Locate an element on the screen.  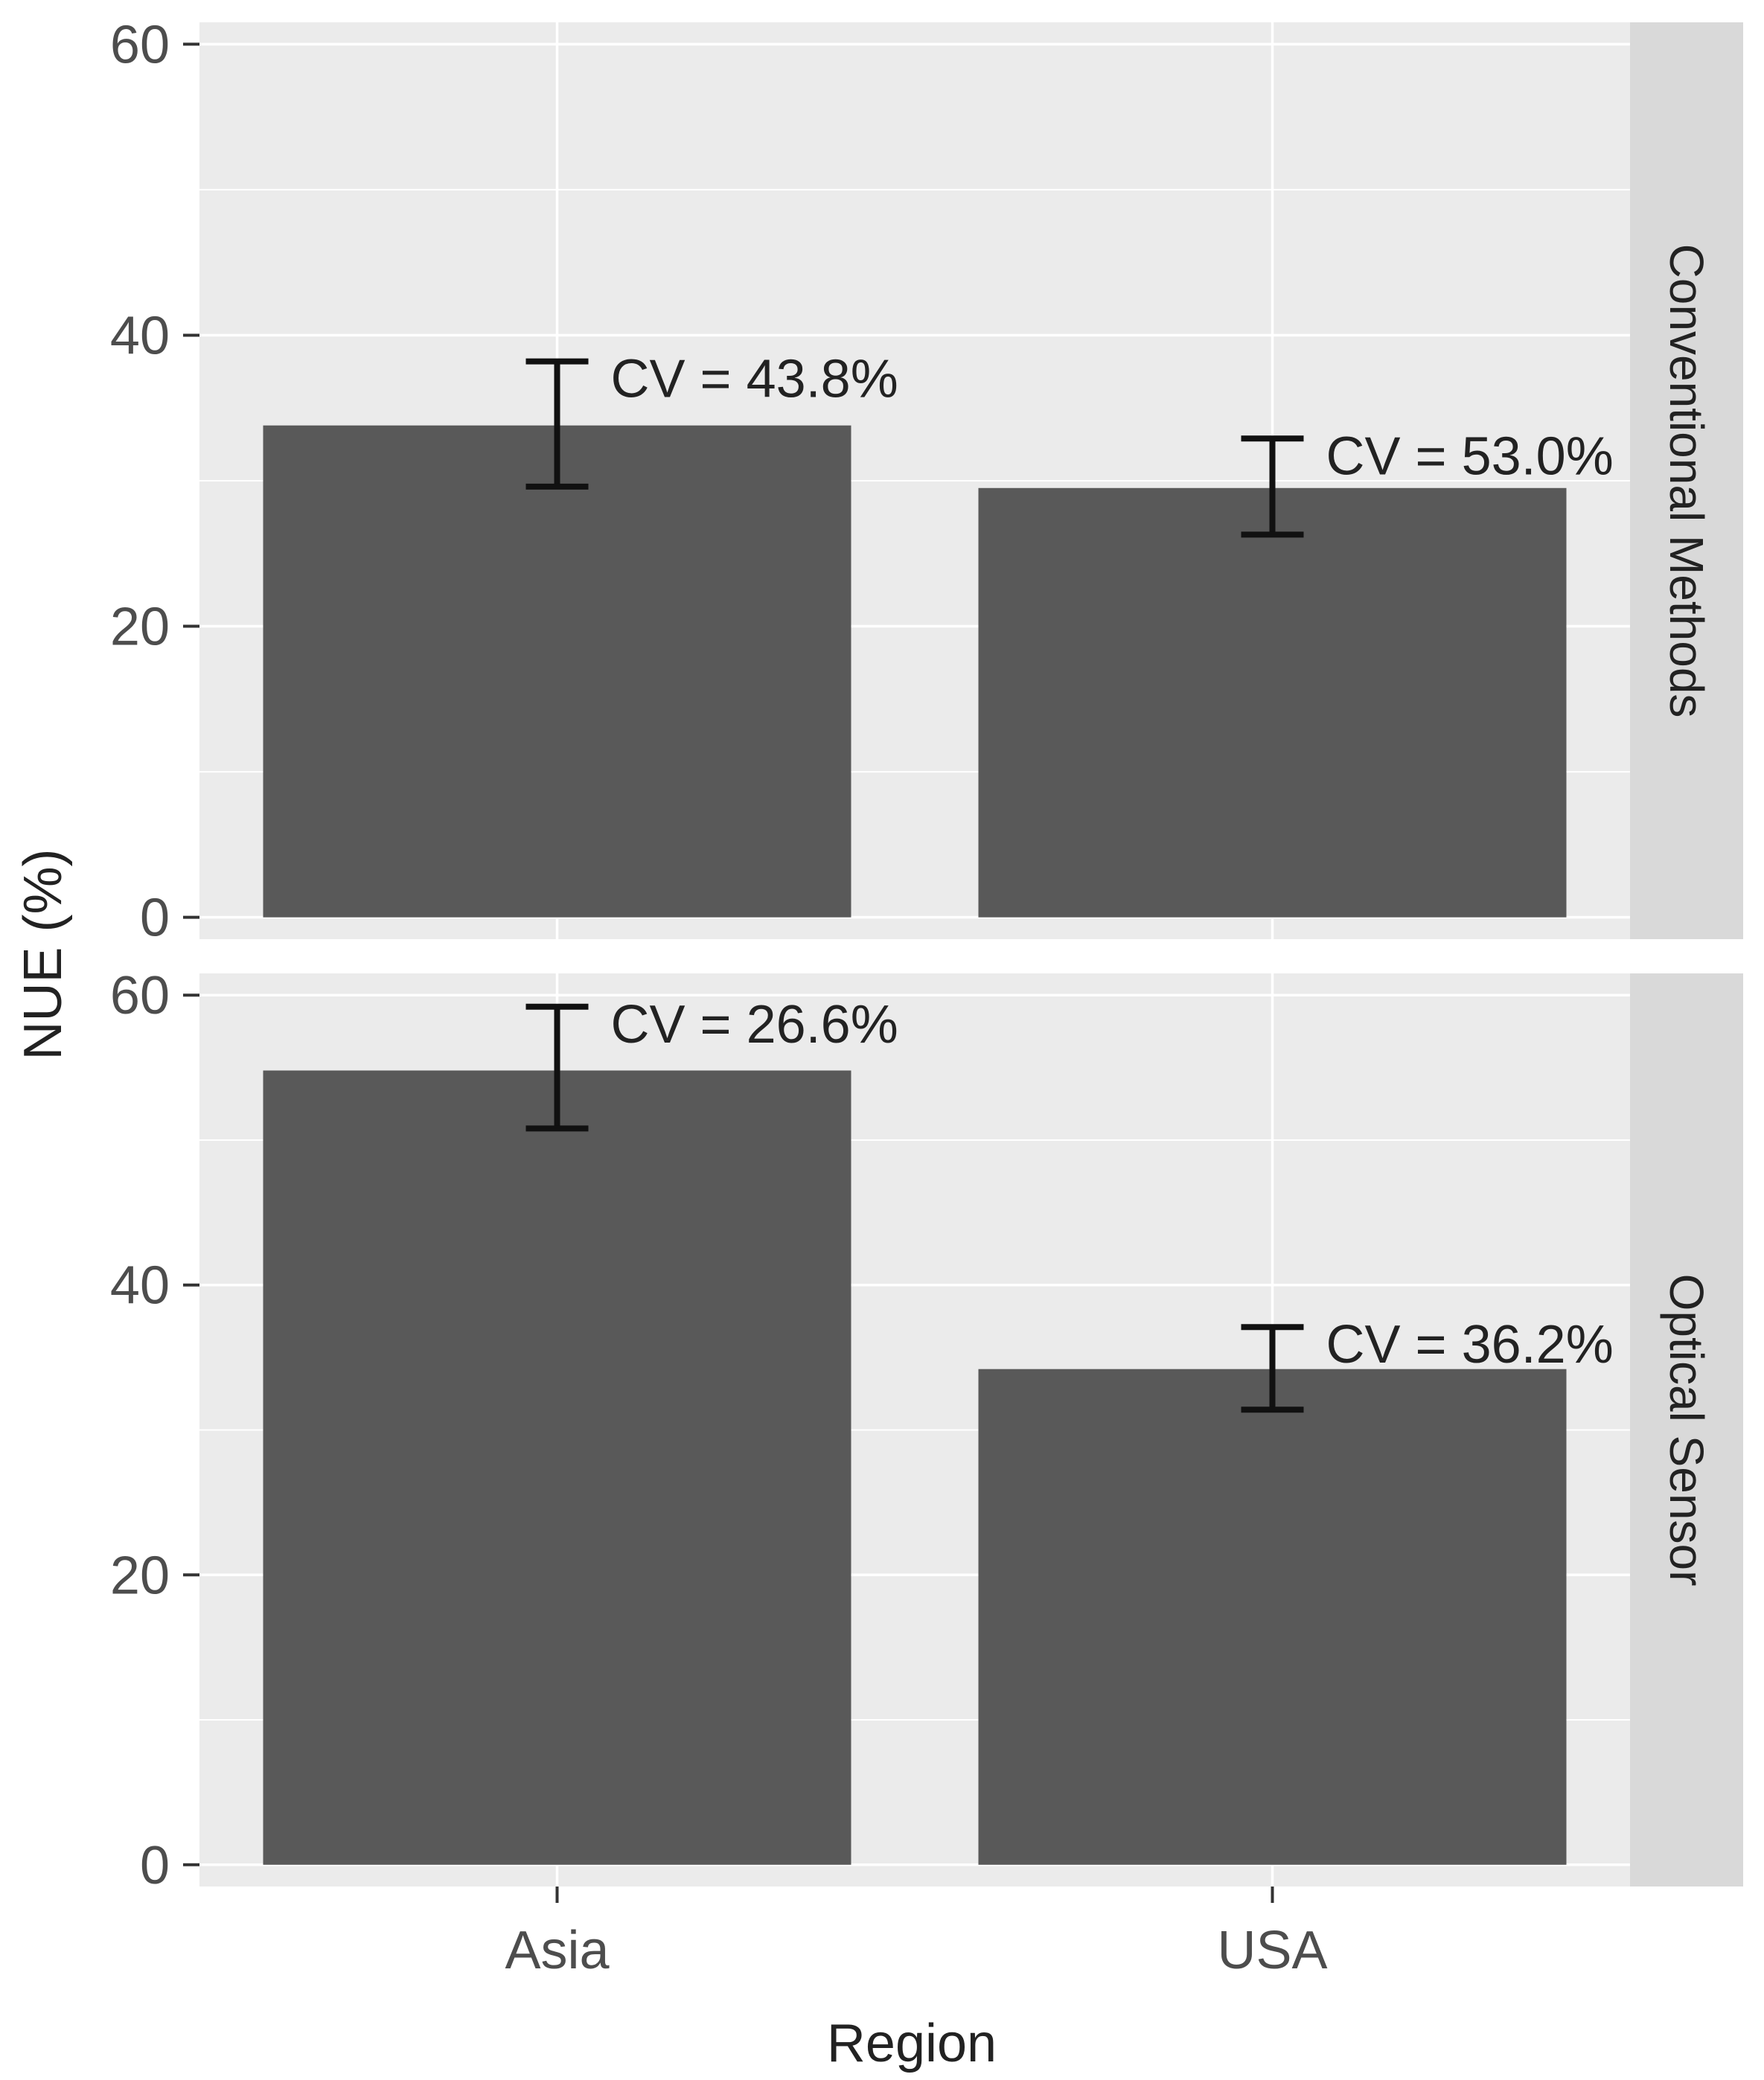
cv-label-asia: CV = 43.8% is located at coordinates (754, 379).